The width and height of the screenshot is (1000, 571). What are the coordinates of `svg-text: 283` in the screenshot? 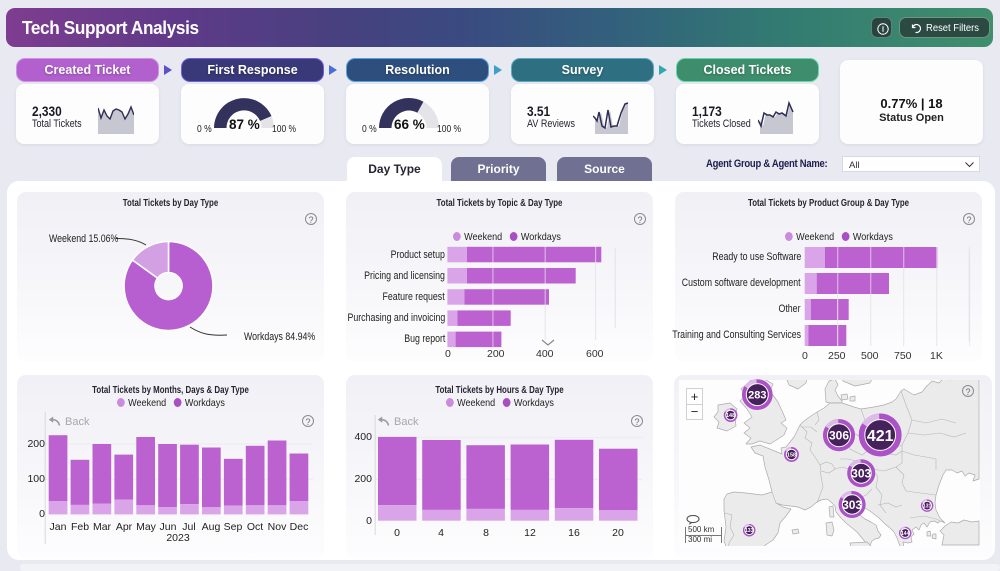 It's located at (757, 396).